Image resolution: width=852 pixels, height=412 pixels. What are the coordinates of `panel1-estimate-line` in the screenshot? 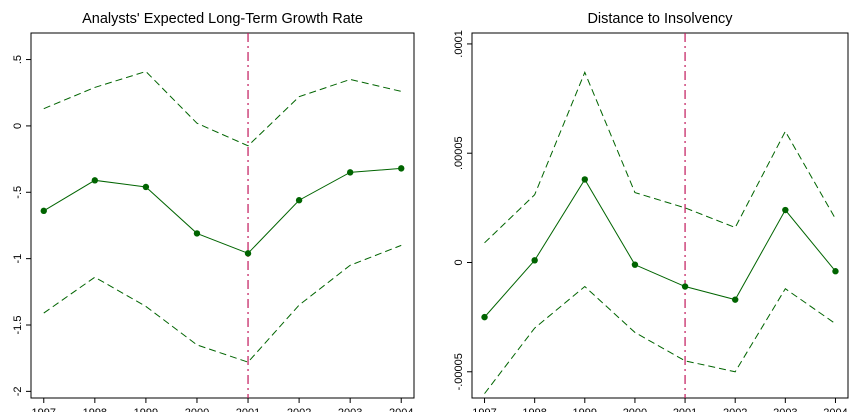 It's located at (222, 210).